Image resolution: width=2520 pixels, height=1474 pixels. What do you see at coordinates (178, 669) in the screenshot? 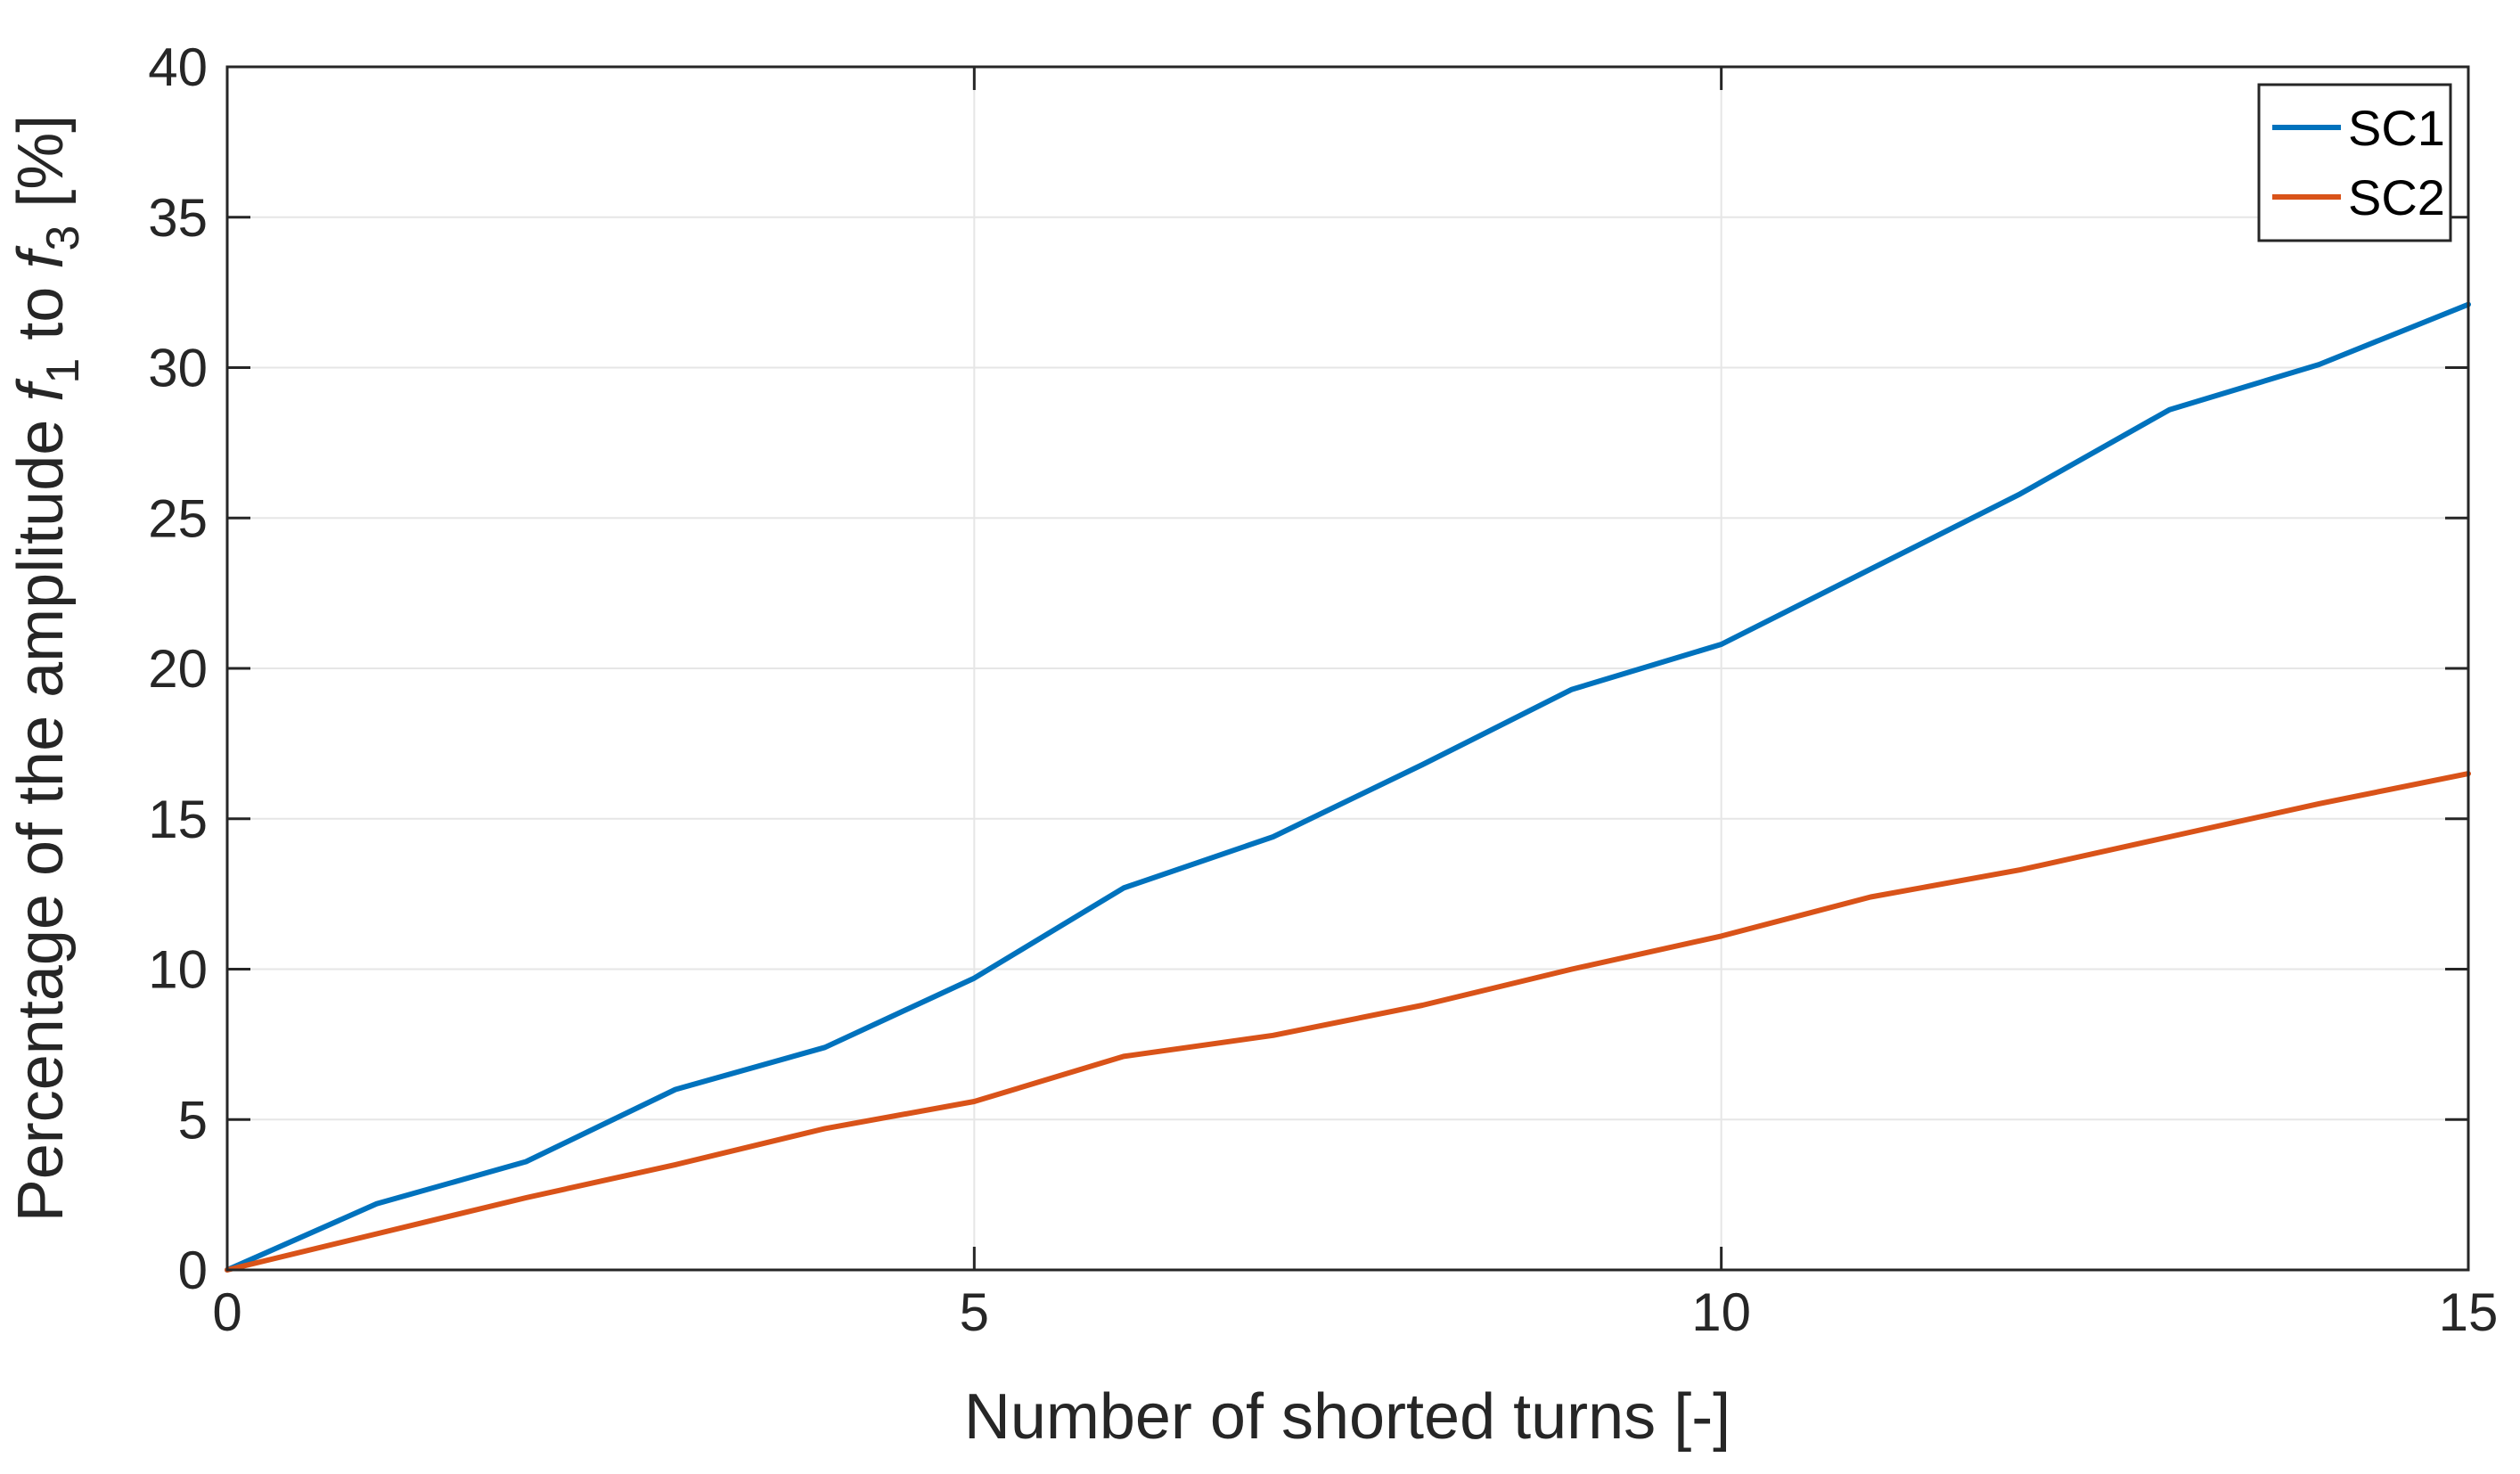
I see `y-tick-label: 20` at bounding box center [178, 669].